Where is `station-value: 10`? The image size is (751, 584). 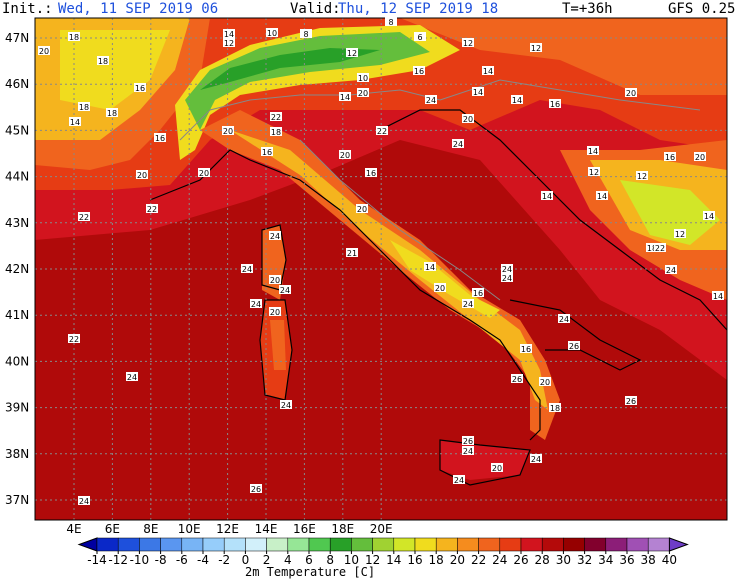 station-value: 10 is located at coordinates (363, 78).